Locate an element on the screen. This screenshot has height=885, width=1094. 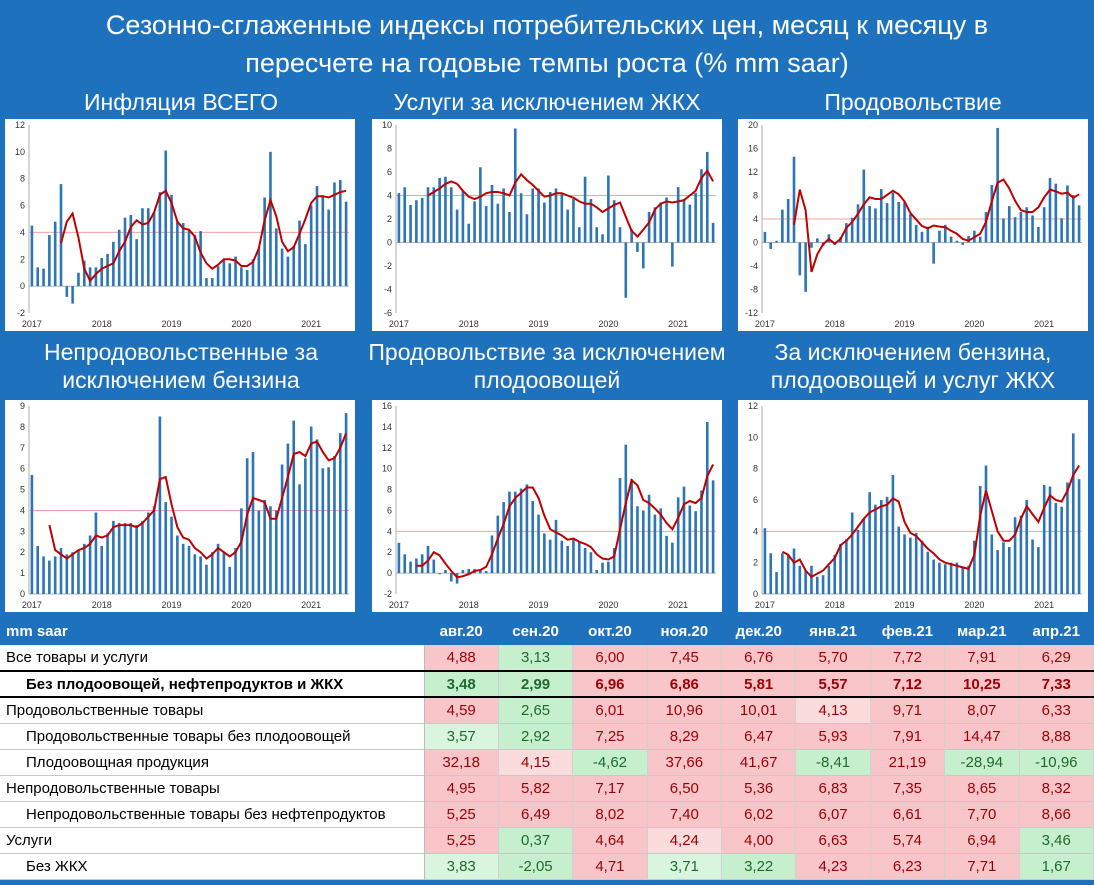
table-cell: 14,47 is located at coordinates (982, 736).